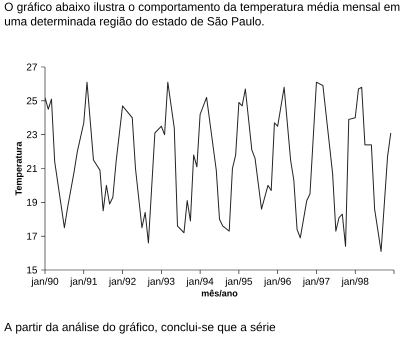 The image size is (403, 344). I want to click on x-tick-label: jan/90, so click(44, 282).